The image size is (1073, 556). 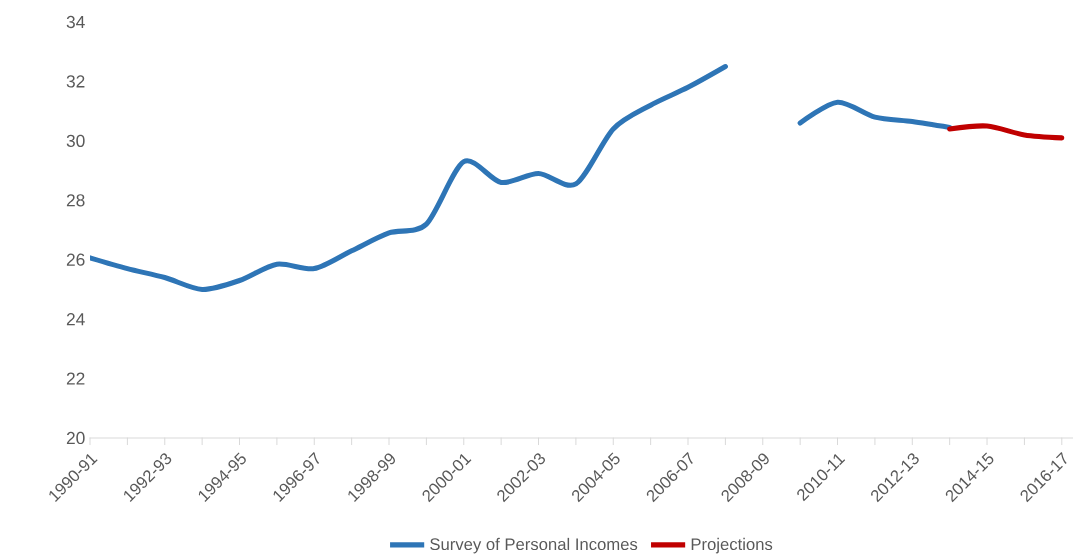 What do you see at coordinates (534, 545) in the screenshot?
I see `legend-label: Survey of Personal Incomes` at bounding box center [534, 545].